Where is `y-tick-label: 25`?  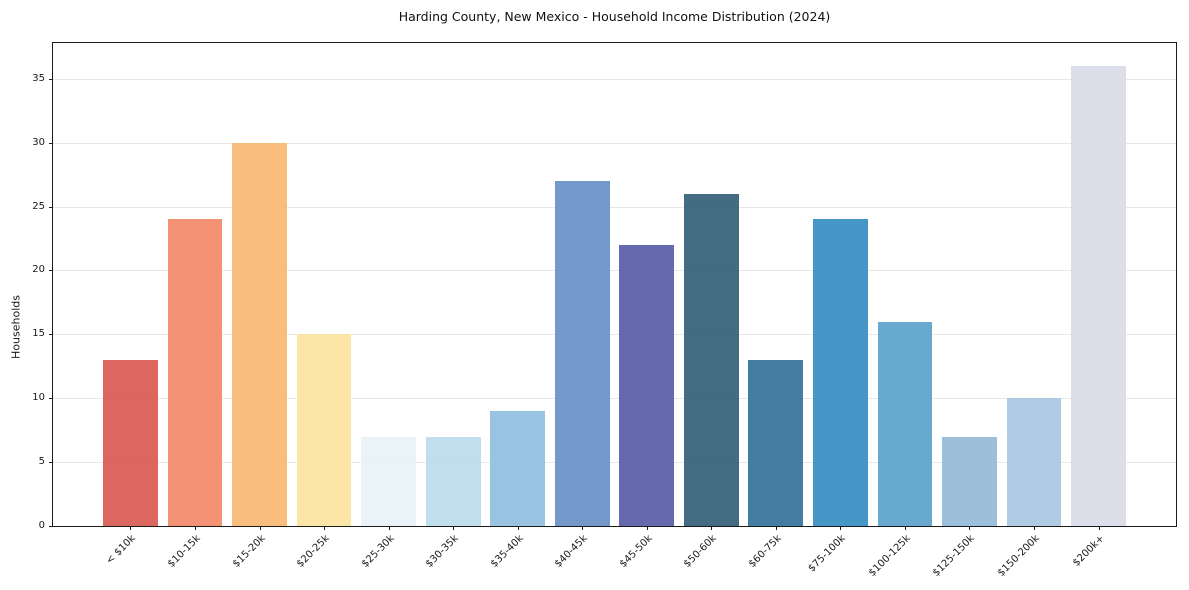
y-tick-label: 25 is located at coordinates (38, 206).